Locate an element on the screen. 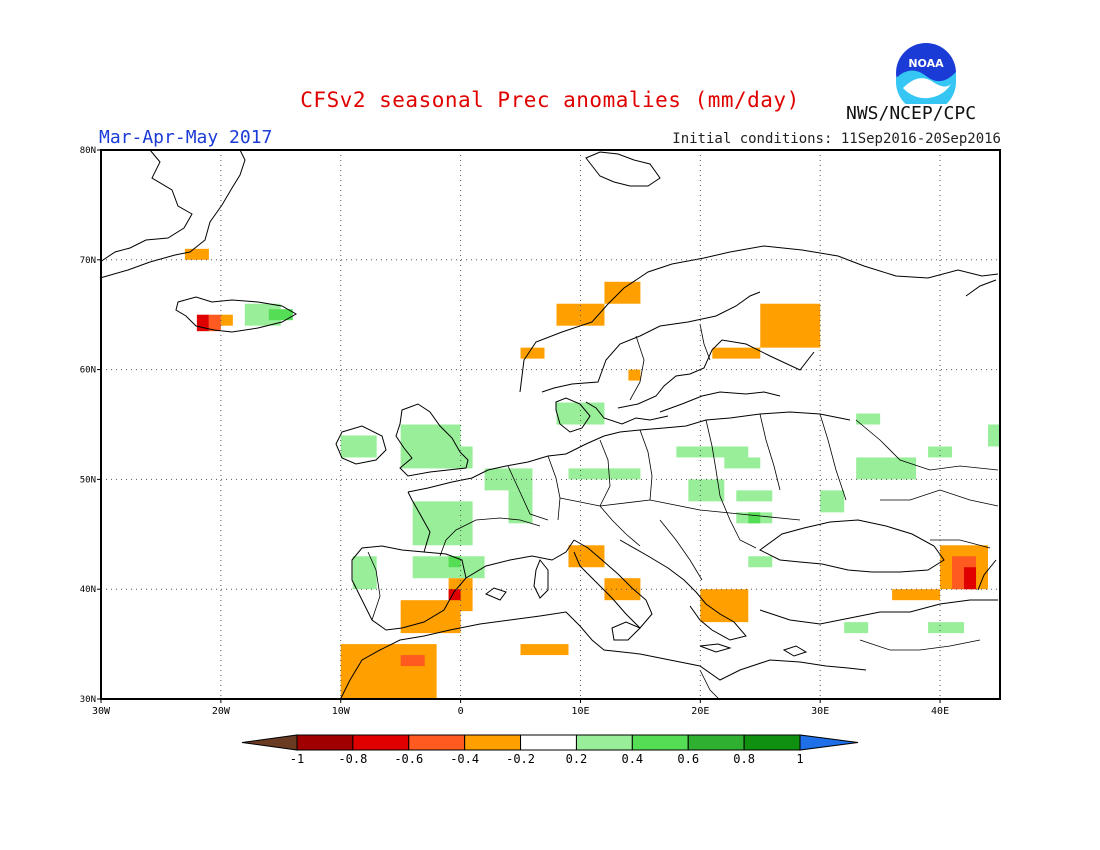 This screenshot has height=850, width=1100. lon-tick-label: 20W is located at coordinates (221, 711).